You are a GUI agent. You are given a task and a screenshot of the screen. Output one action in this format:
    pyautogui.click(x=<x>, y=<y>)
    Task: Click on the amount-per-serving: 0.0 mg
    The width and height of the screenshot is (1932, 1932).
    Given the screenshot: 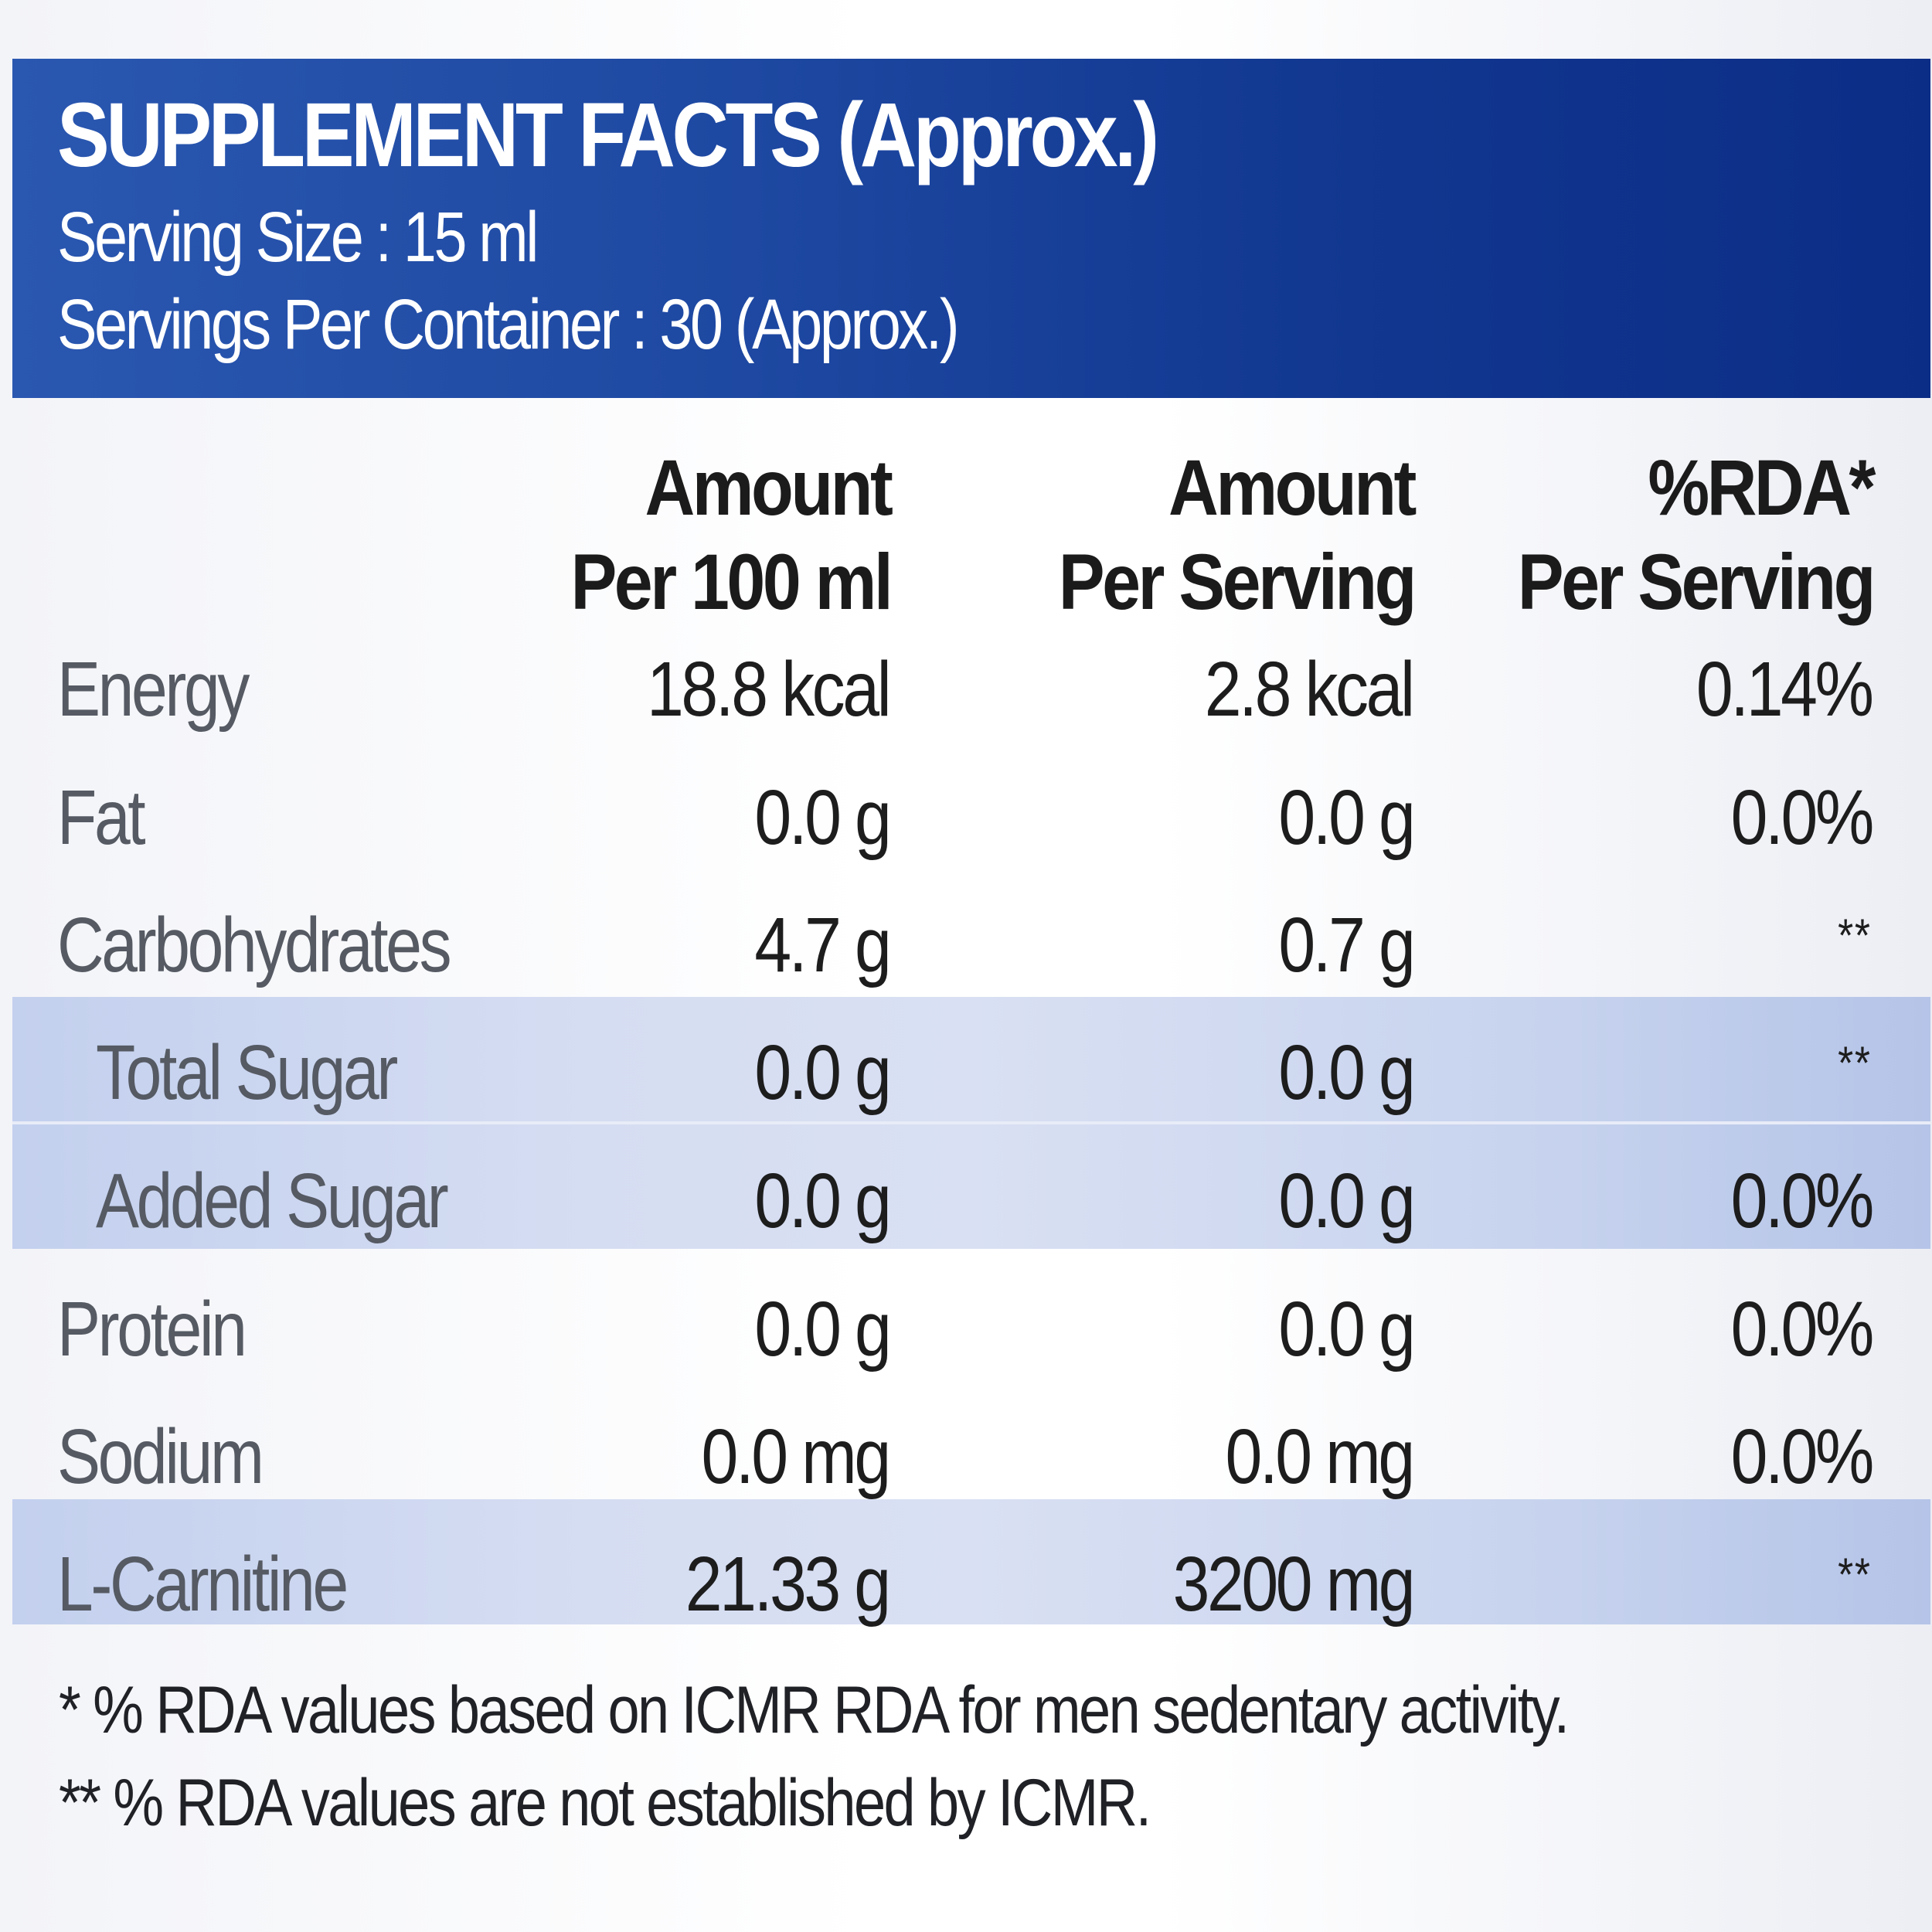 What is the action you would take?
    pyautogui.click(x=1320, y=1456)
    